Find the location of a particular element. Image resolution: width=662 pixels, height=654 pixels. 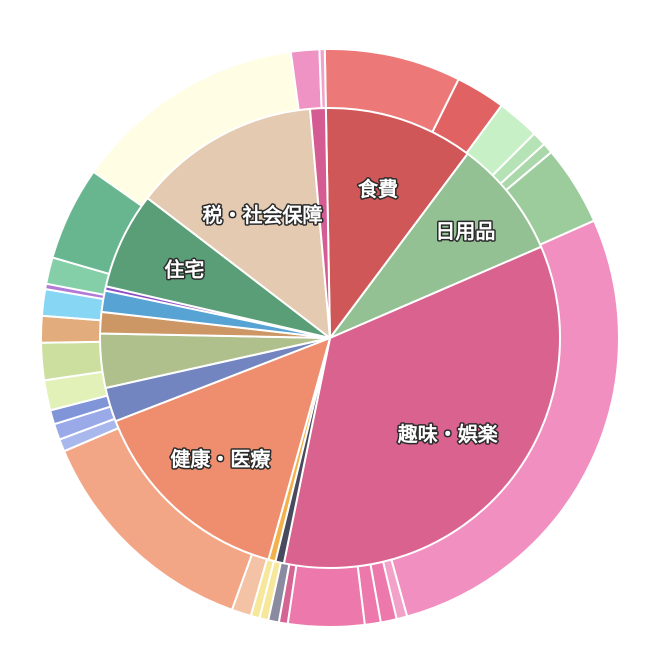

slice-label: 日用品 is located at coordinates (465, 231).